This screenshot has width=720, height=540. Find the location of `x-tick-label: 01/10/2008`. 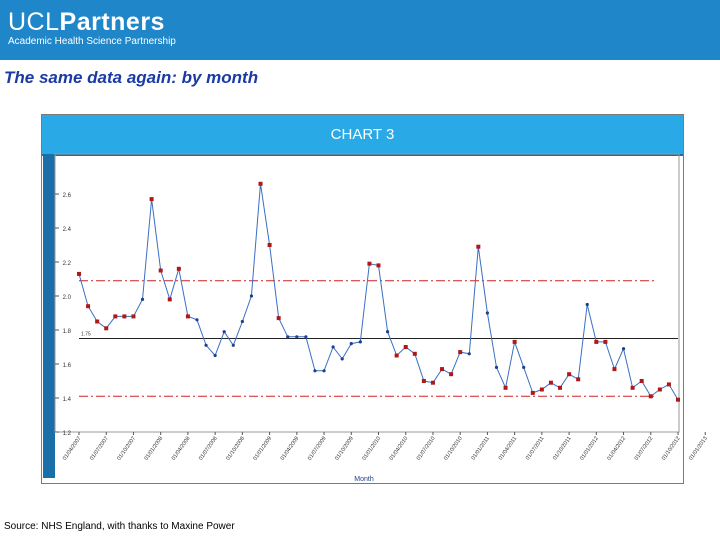

x-tick-label: 01/10/2008 is located at coordinates (235, 449).